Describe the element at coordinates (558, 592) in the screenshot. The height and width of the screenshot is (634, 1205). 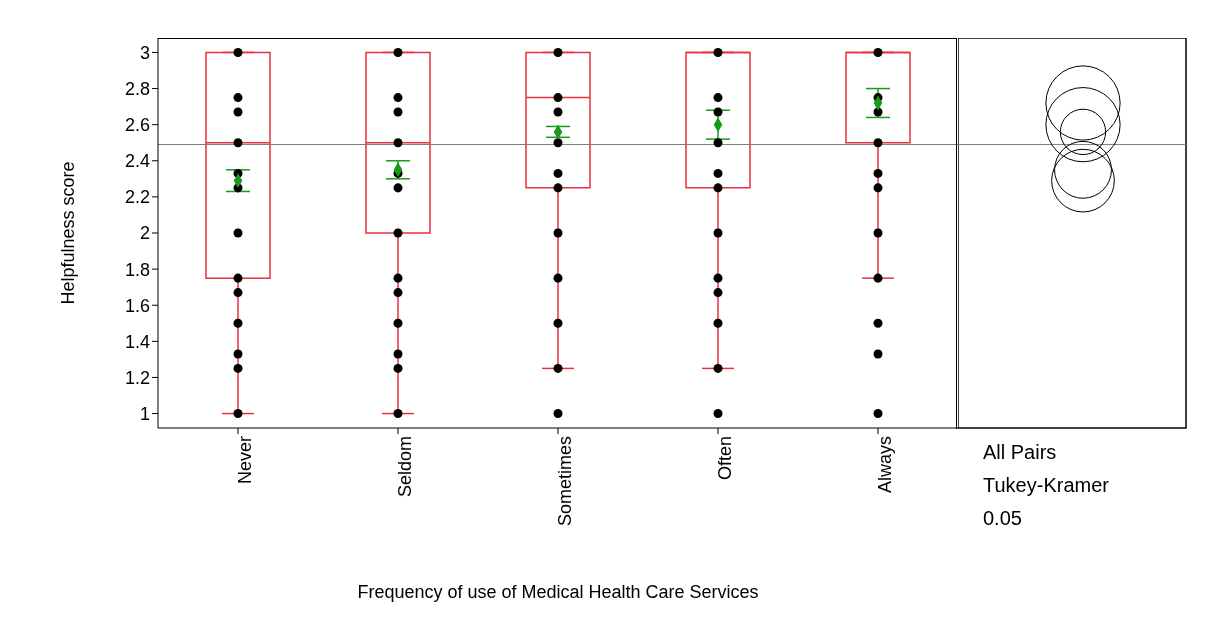
I see `x-axis-title: Frequency of use of Medical Health Care Services` at that location.